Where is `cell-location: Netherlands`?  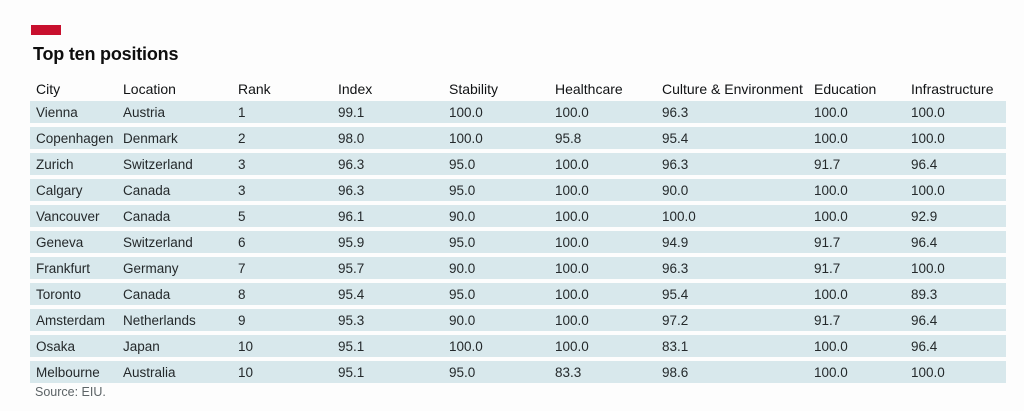 cell-location: Netherlands is located at coordinates (174, 320).